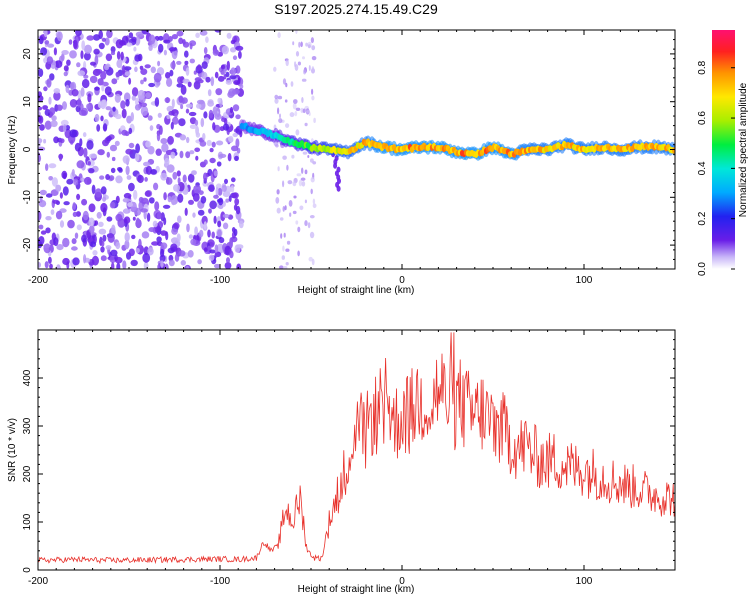 Image resolution: width=750 pixels, height=600 pixels. I want to click on y-tick-label: 100, so click(27, 521).